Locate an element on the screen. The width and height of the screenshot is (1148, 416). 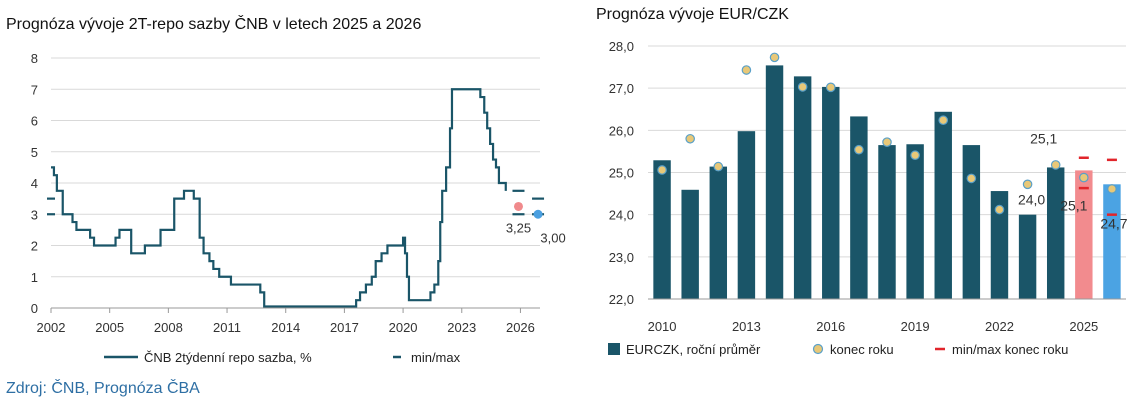
eurczk-y-ticks: 22,0 23,0 24,0 25,0 26,0 27,0 28,0 is located at coordinates (621, 173).